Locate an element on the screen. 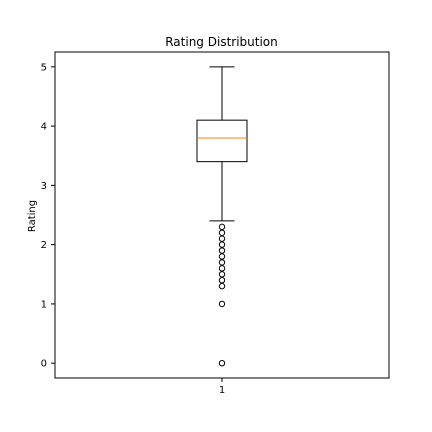 The width and height of the screenshot is (432, 432). x-tick-label: 1 is located at coordinates (222, 390).